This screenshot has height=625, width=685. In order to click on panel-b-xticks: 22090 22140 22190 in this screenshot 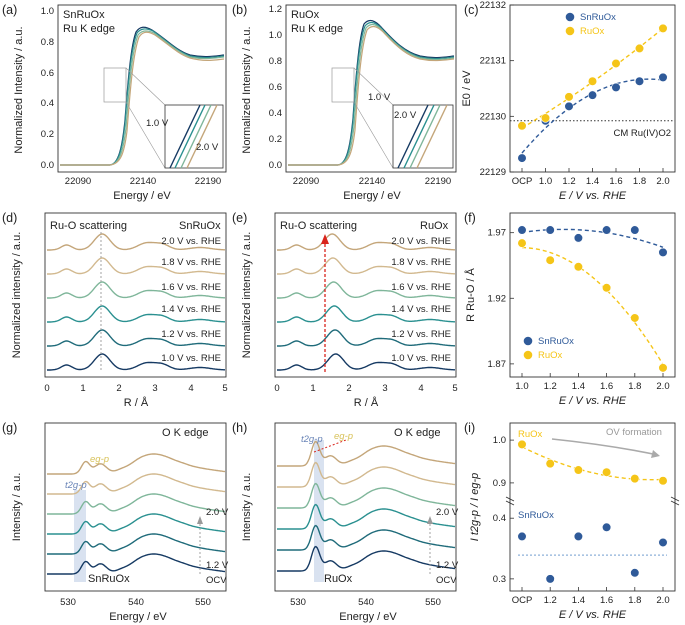, I will do `click(372, 181)`.